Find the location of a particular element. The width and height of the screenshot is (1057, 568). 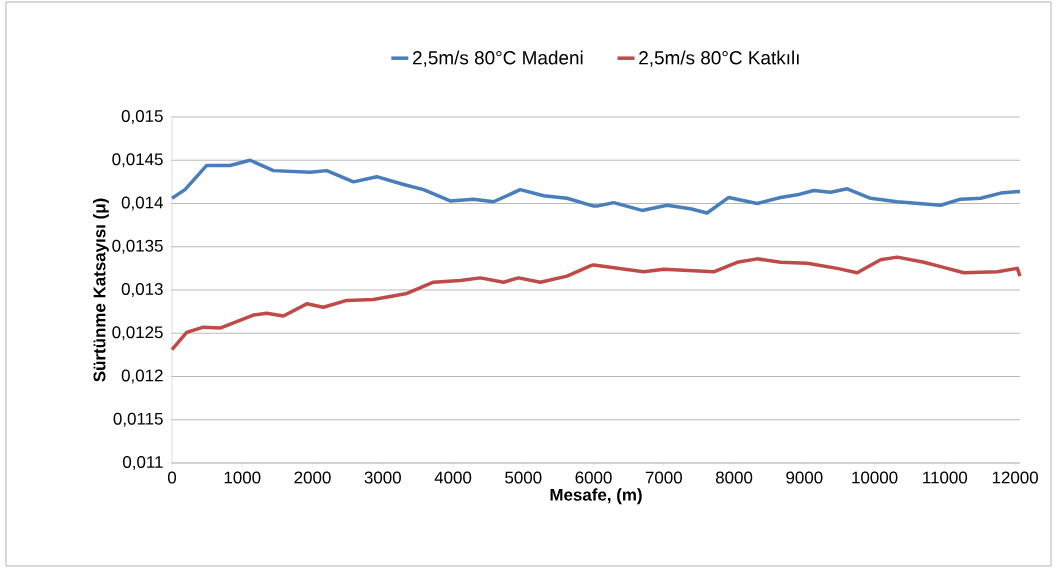

y-tick-label: 0,0135 is located at coordinates (137, 246).